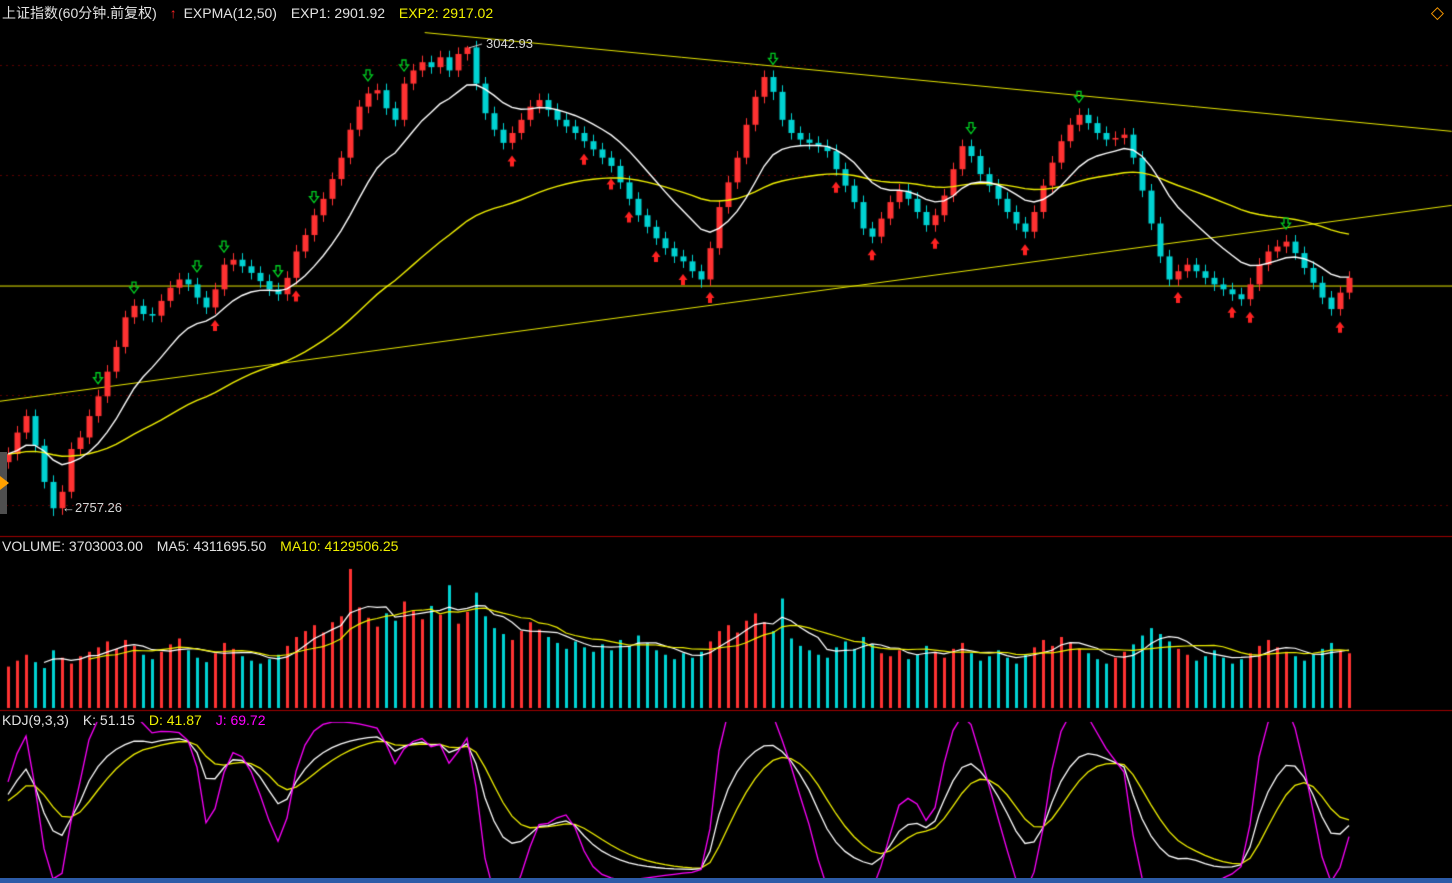  I want to click on volume-ma10-value: MA10: 4129506.25, so click(339, 546).